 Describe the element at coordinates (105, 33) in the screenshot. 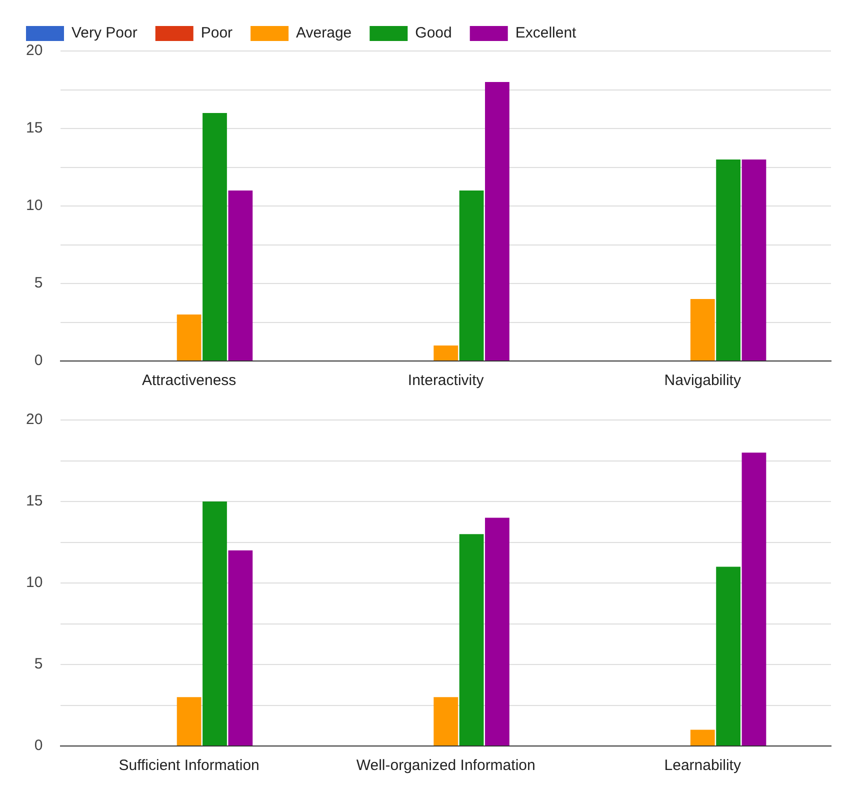

I see `legend-label: Very Poor` at that location.